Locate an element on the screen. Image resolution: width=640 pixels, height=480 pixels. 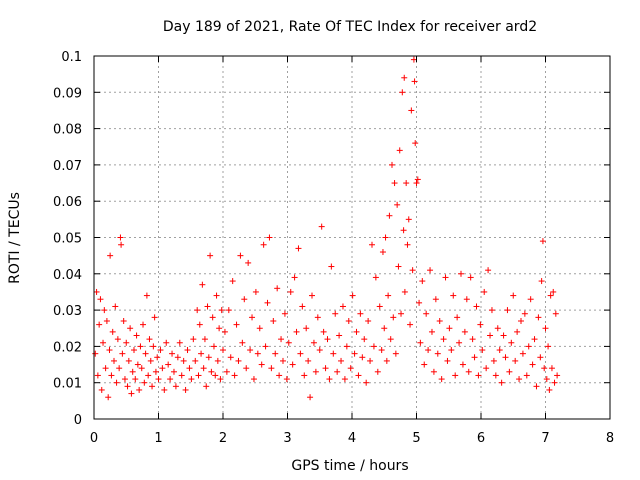
y-tick-label: 0.05 is located at coordinates (67, 239).